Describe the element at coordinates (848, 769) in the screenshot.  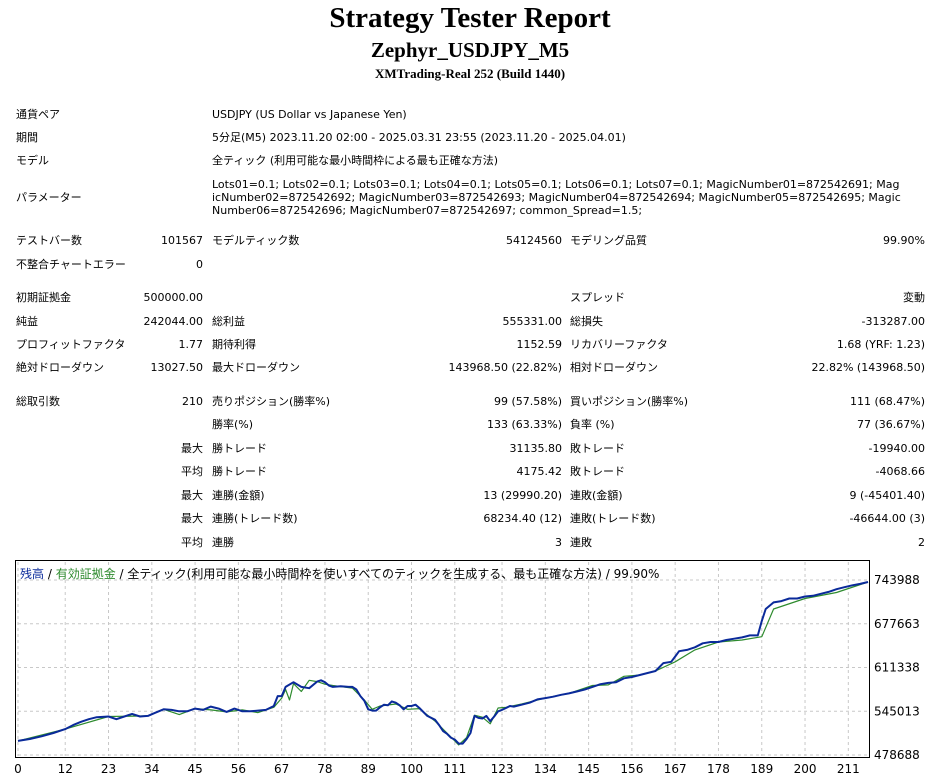
I see `x-tick-label: 211` at that location.